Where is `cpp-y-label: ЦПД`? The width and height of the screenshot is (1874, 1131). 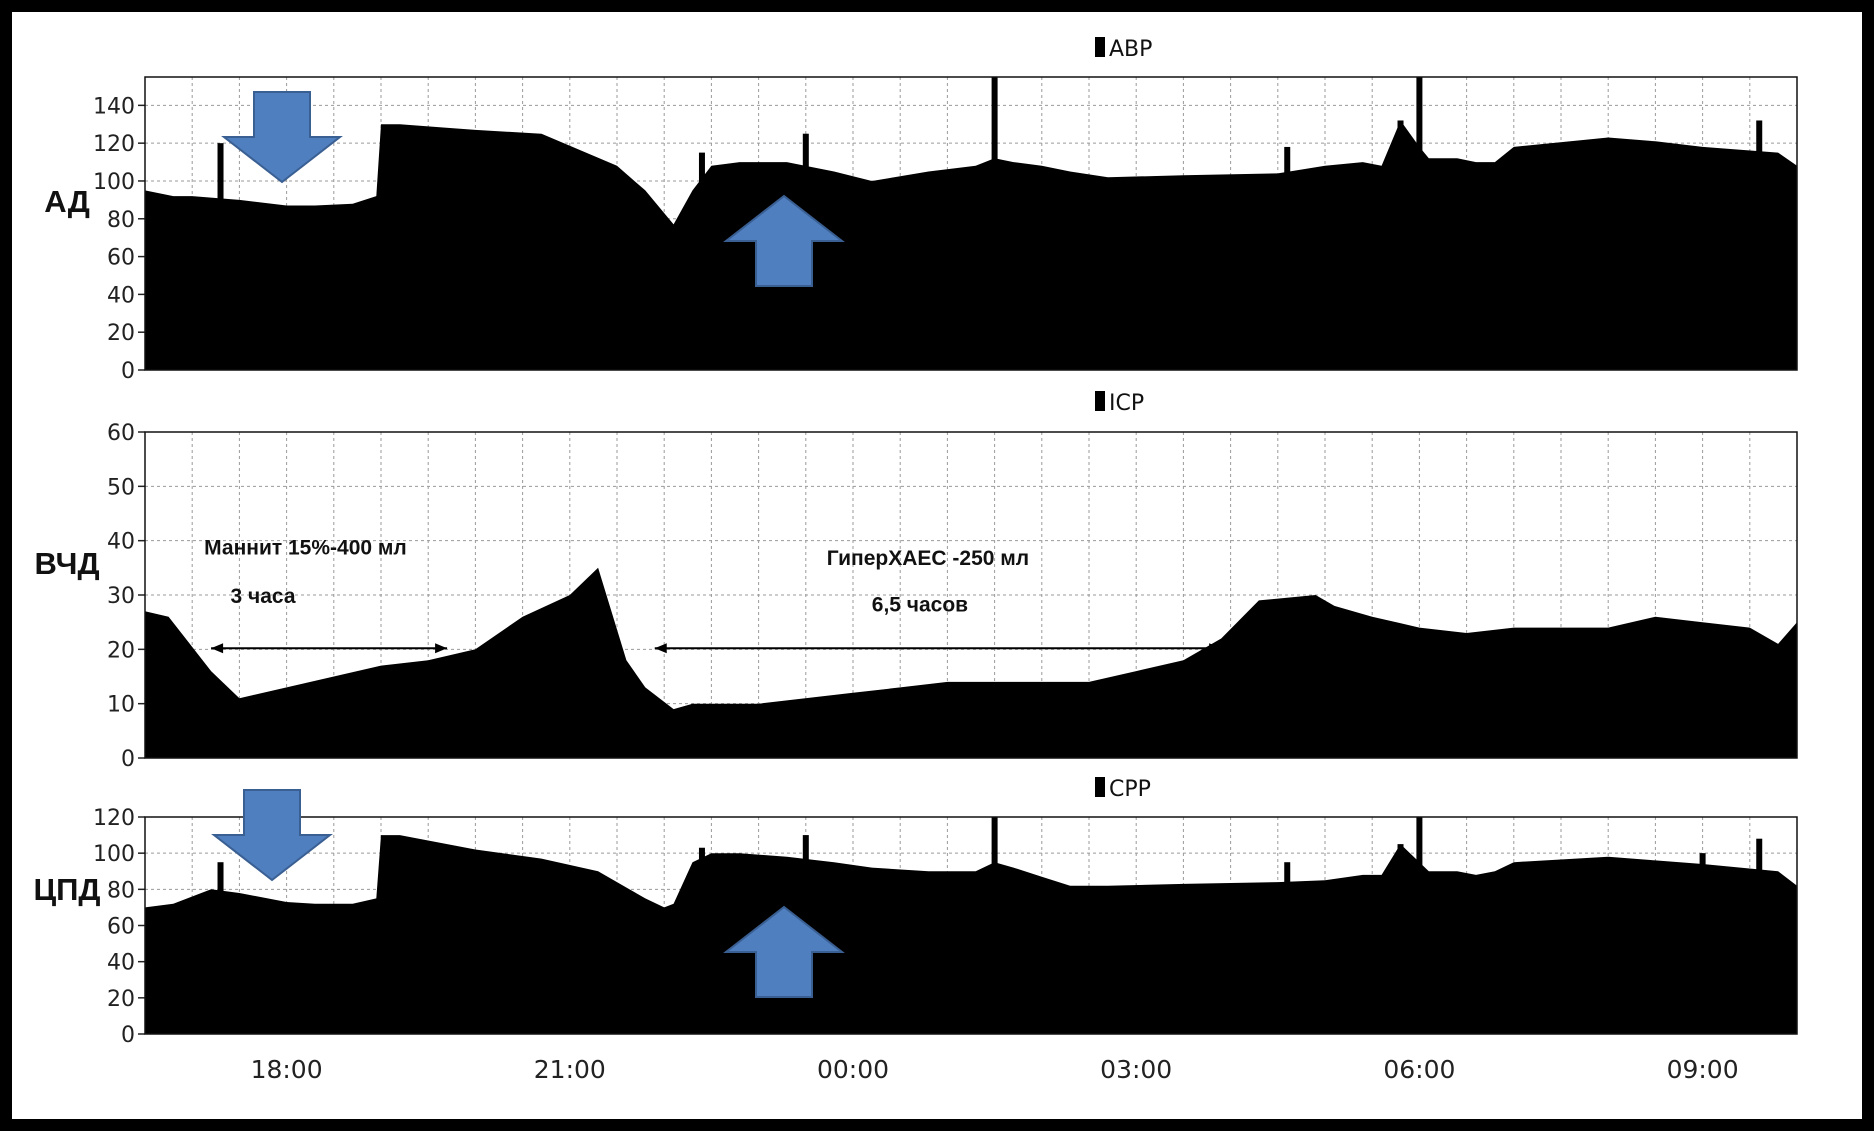 cpp-y-label: ЦПД is located at coordinates (66, 889).